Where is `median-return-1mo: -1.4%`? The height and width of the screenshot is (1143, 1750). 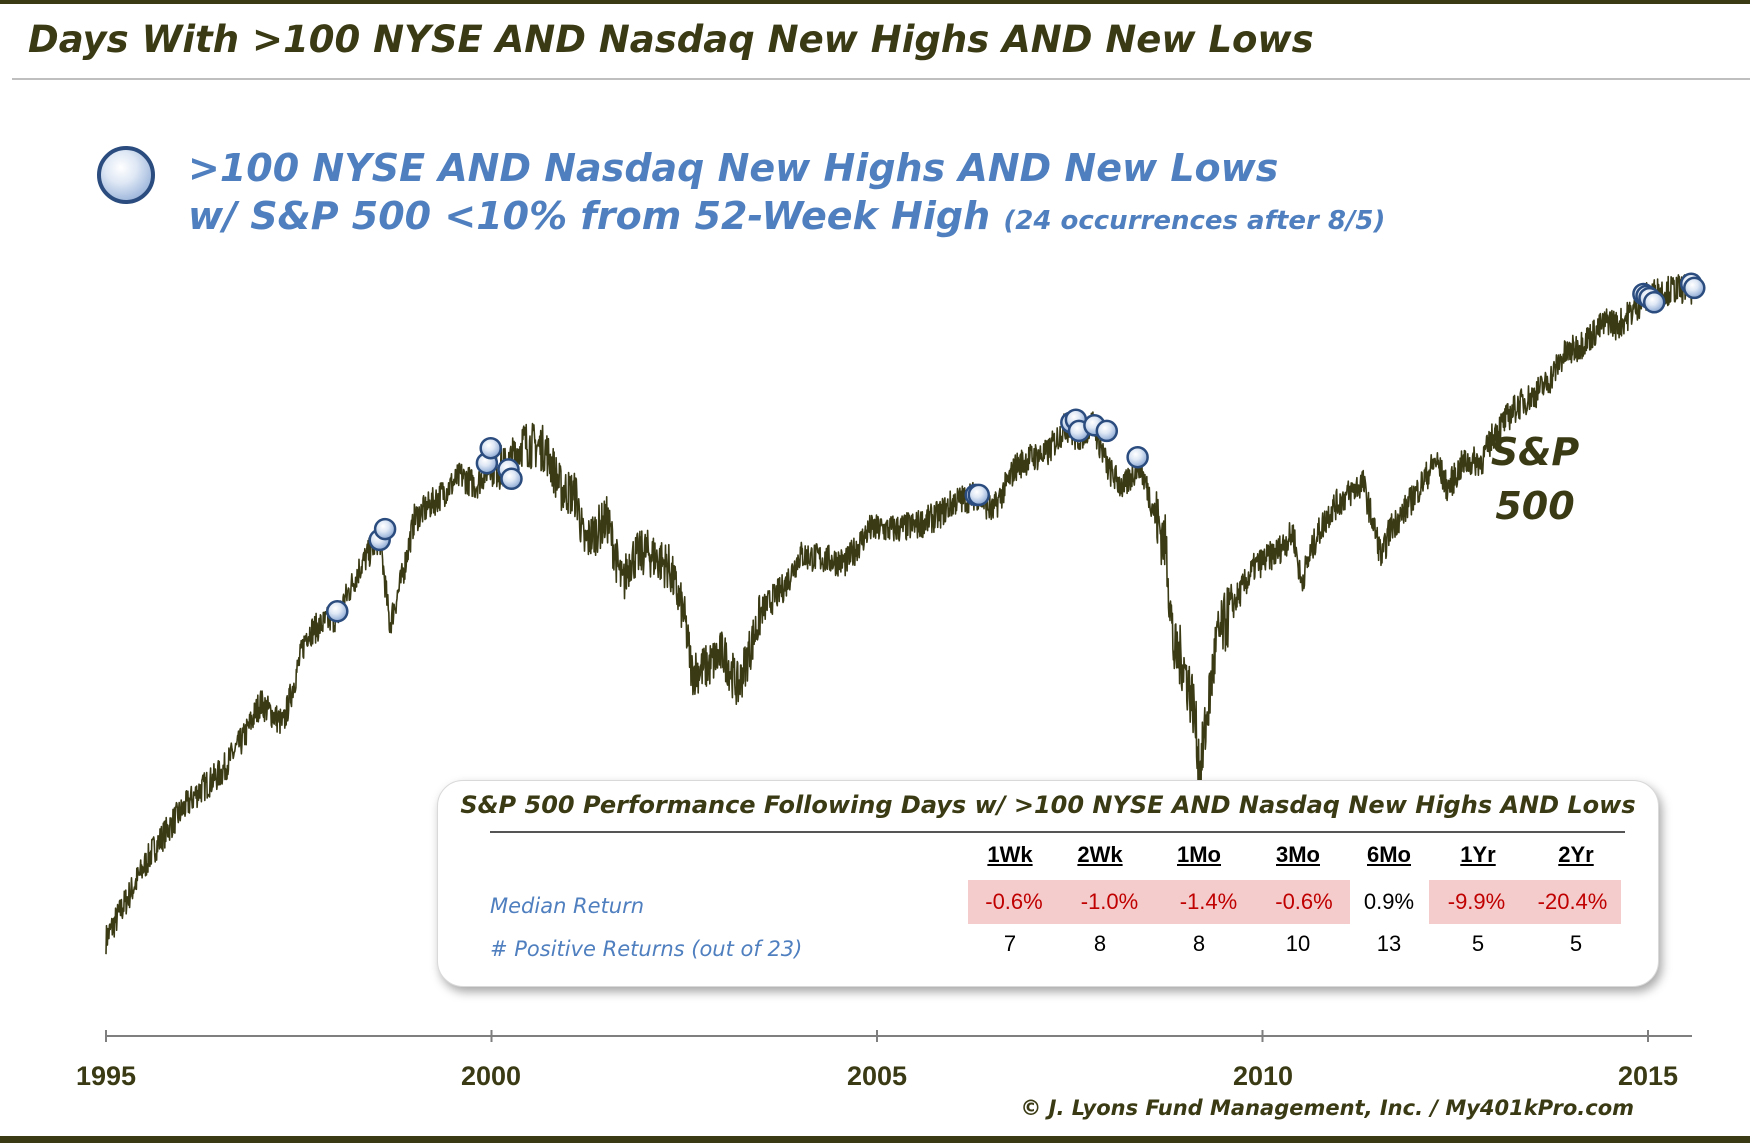 median-return-1mo: -1.4% is located at coordinates (1208, 902).